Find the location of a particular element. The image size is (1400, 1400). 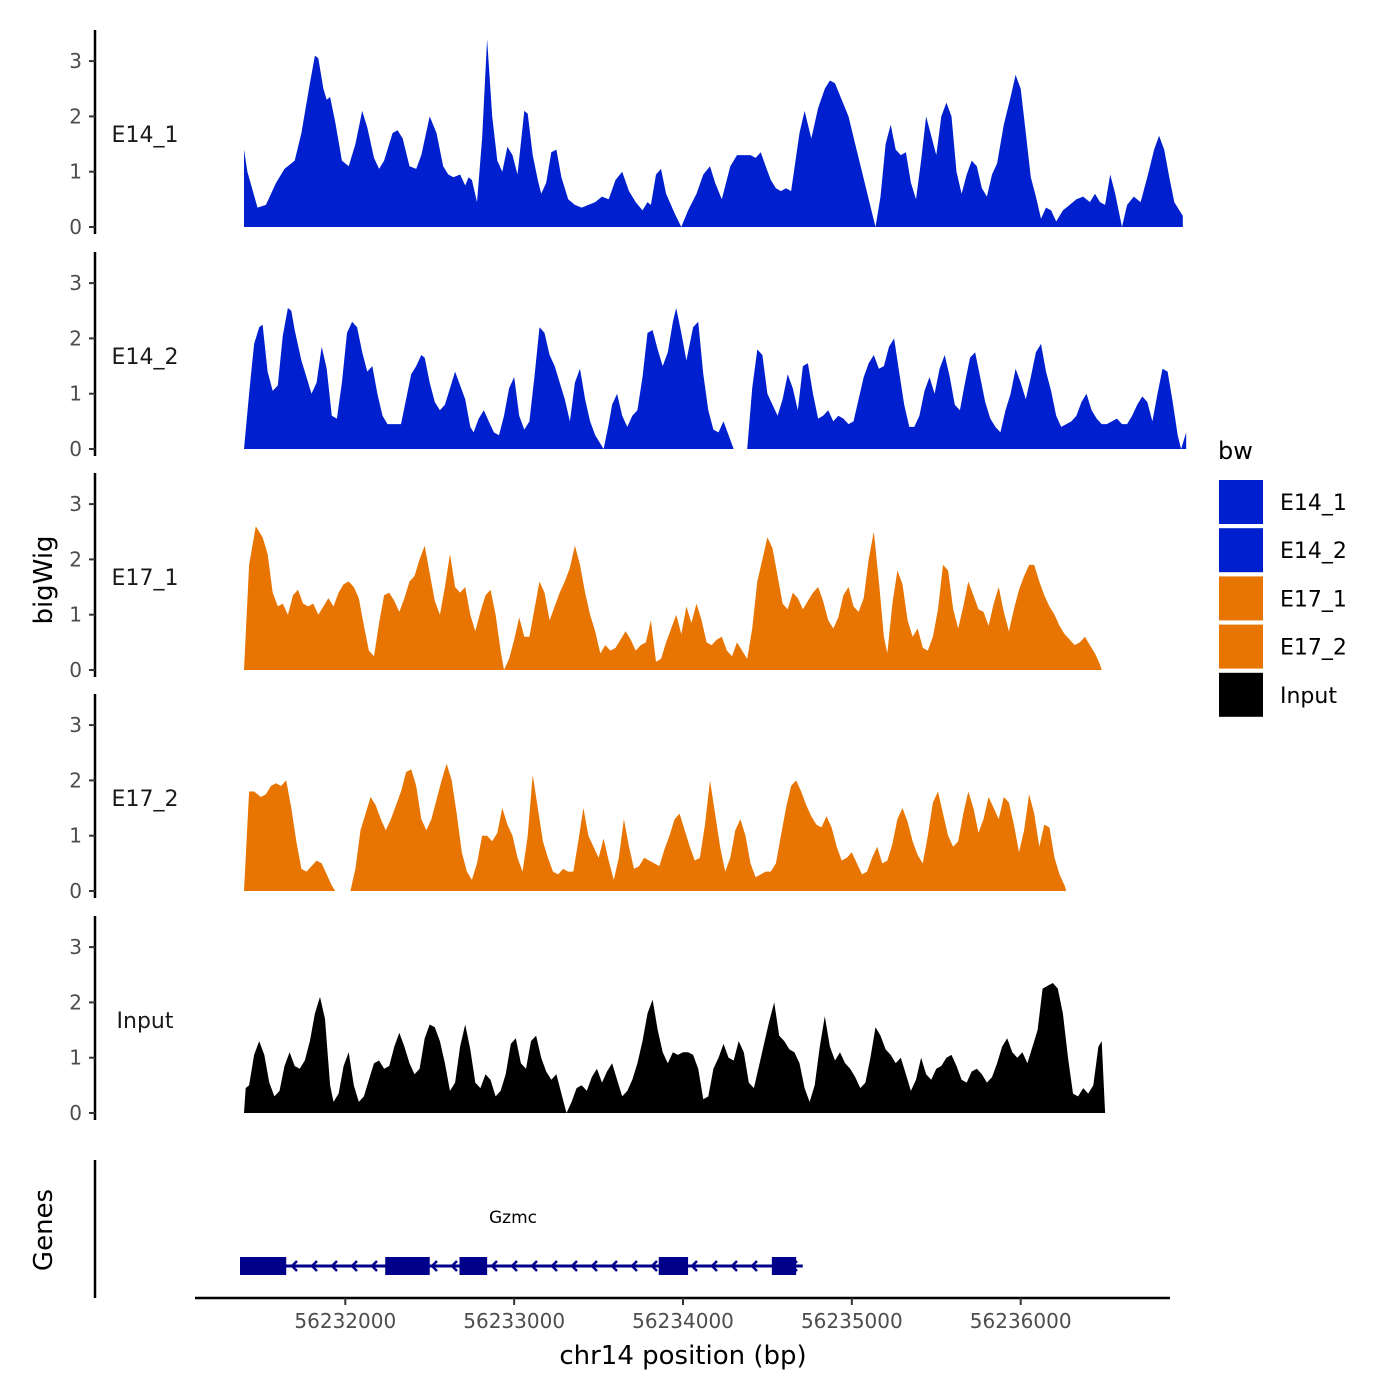

x-axis-title: chr14 position (bp) is located at coordinates (682, 1356).